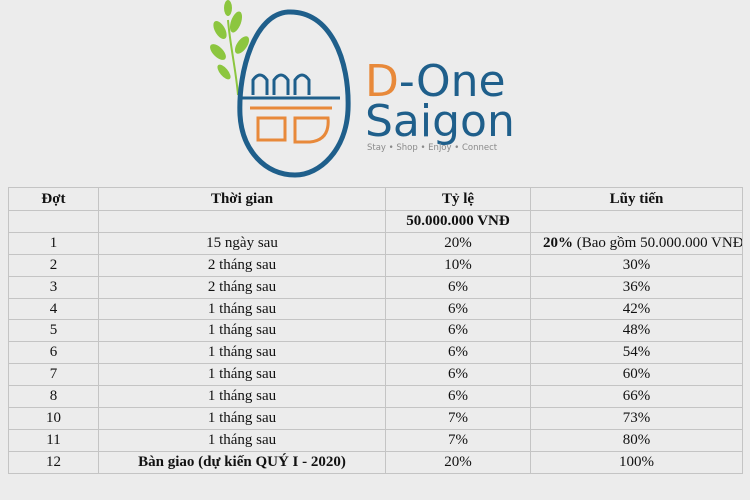  I want to click on rate-cell: 10%, so click(458, 265).